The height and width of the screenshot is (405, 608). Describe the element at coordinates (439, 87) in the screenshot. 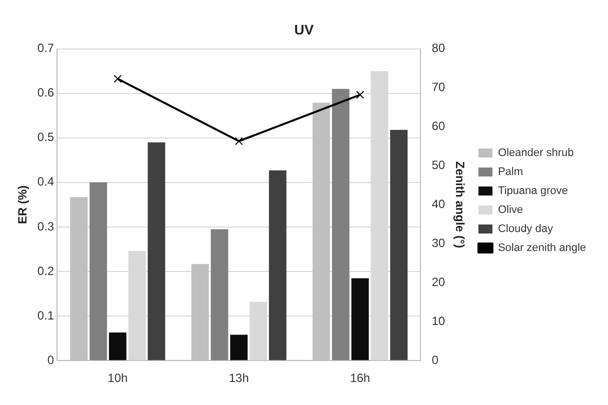

I see `y2-tick-label: 70` at that location.